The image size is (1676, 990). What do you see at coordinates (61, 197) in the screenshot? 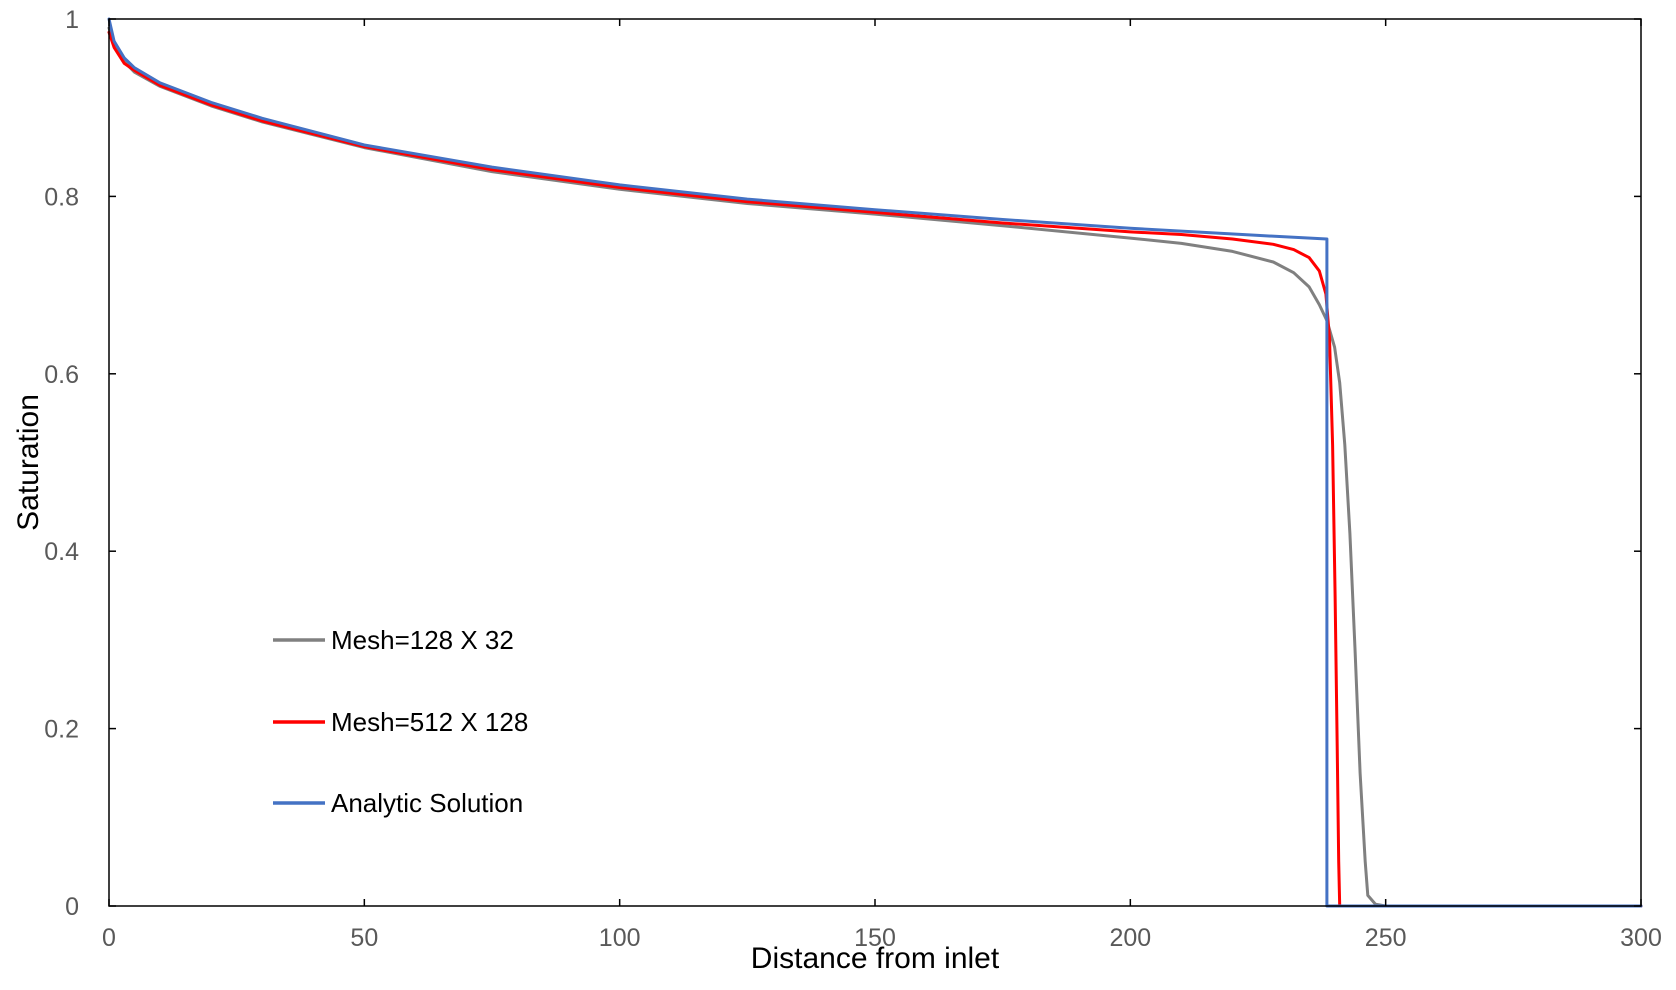
I see `y-tick-label-4: 0.8` at bounding box center [61, 197].